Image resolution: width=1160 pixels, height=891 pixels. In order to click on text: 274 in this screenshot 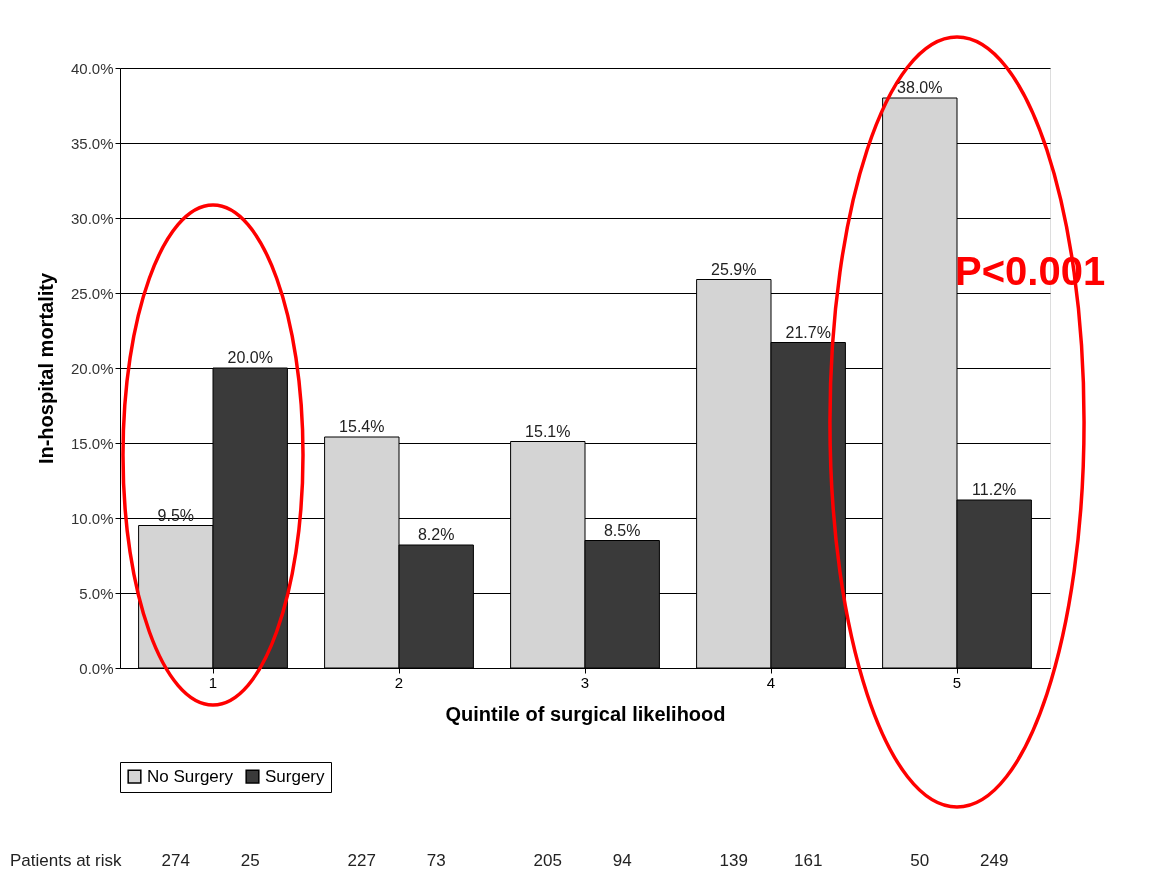, I will do `click(175, 860)`.